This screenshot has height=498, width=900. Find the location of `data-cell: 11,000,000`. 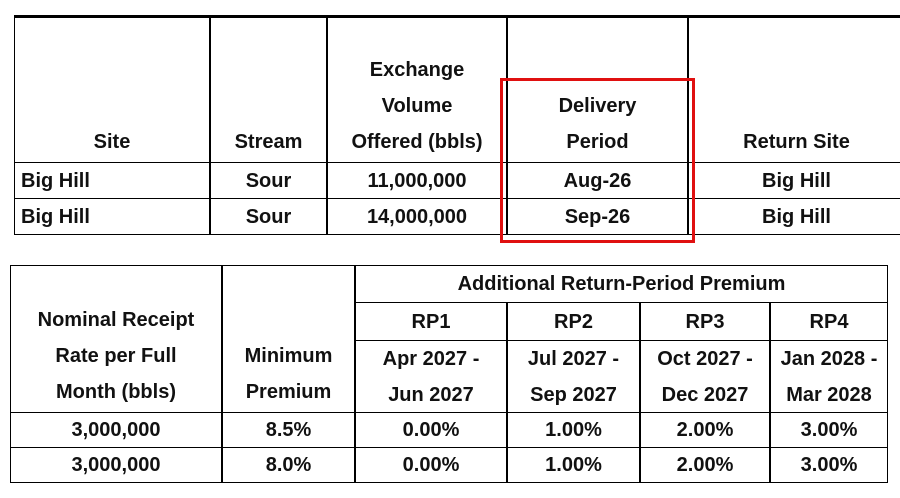

data-cell: 11,000,000 is located at coordinates (417, 180).